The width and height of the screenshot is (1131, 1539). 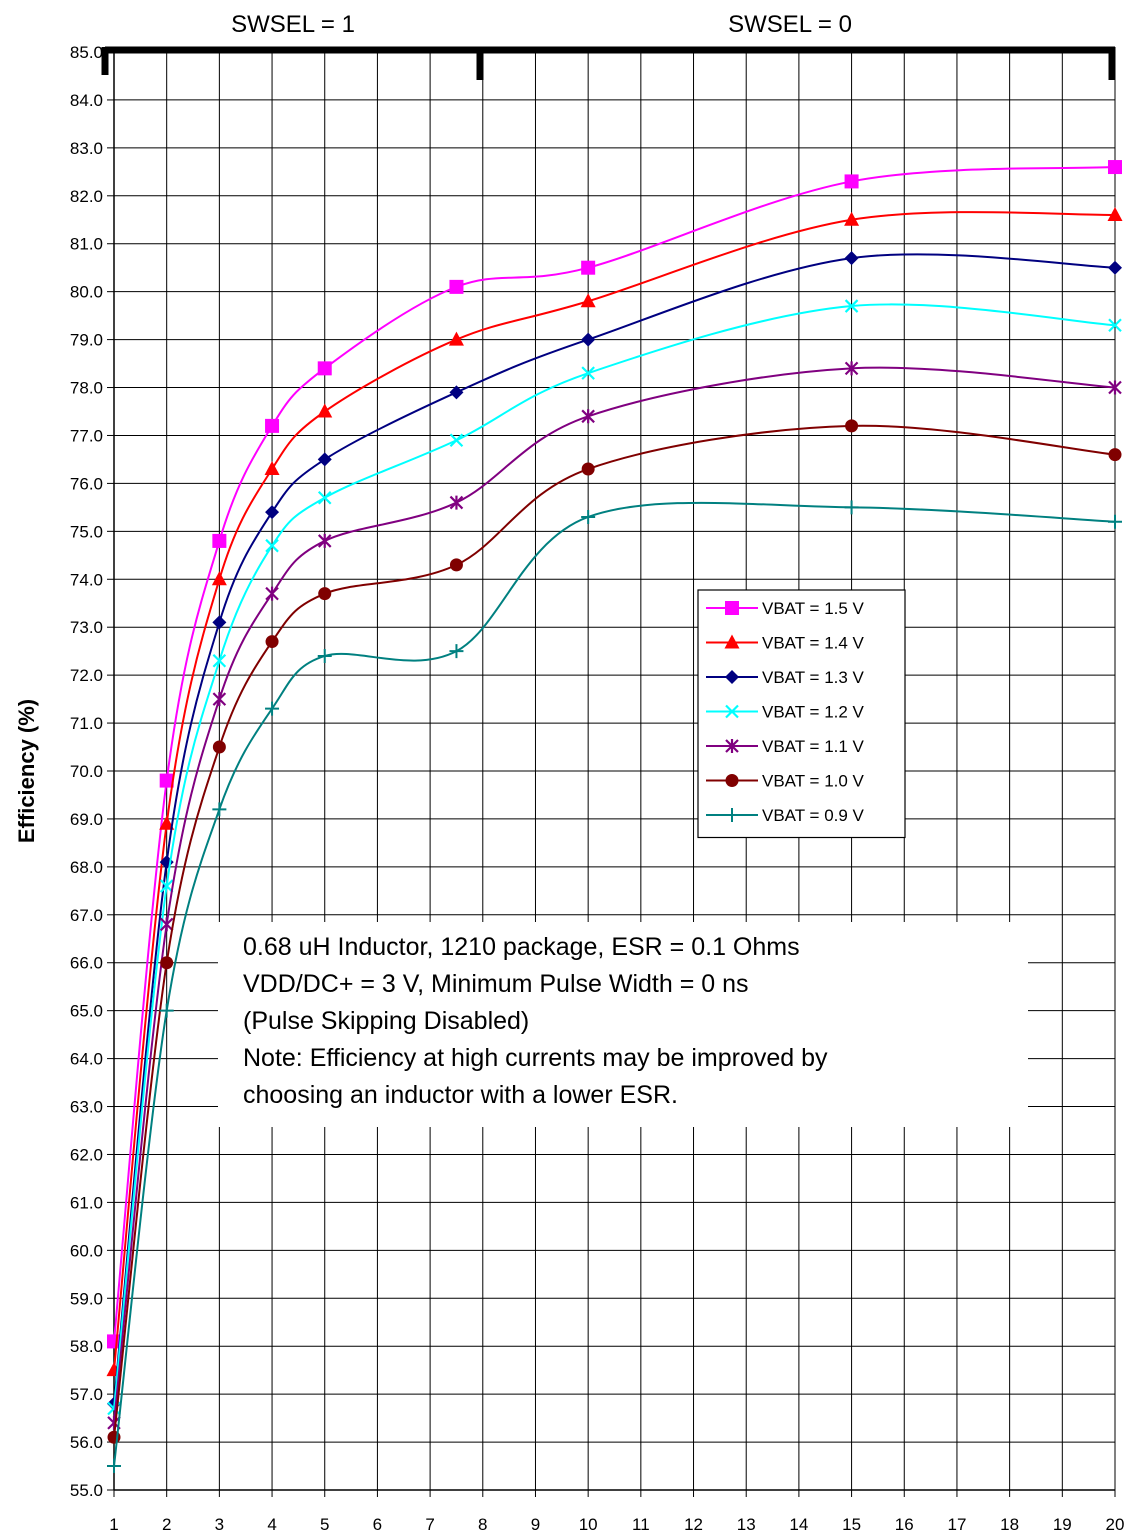 I want to click on x-tick-label-17: 17, so click(x=956, y=1524).